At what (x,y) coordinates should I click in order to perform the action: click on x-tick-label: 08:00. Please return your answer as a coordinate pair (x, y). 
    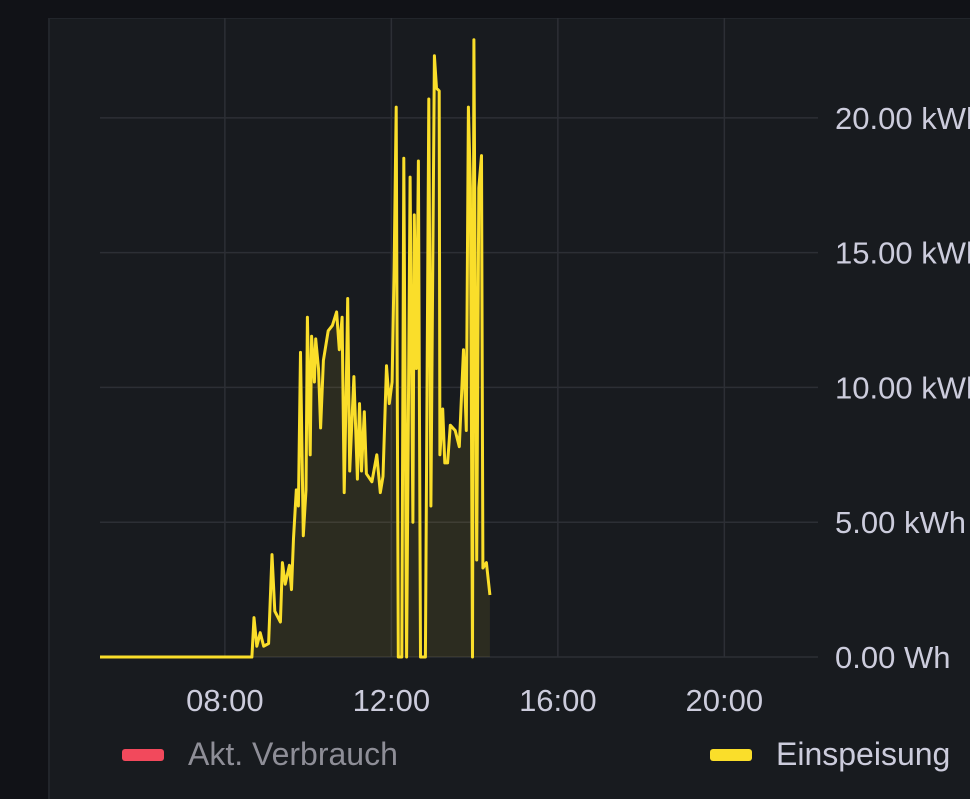
    Looking at the image, I should click on (225, 700).